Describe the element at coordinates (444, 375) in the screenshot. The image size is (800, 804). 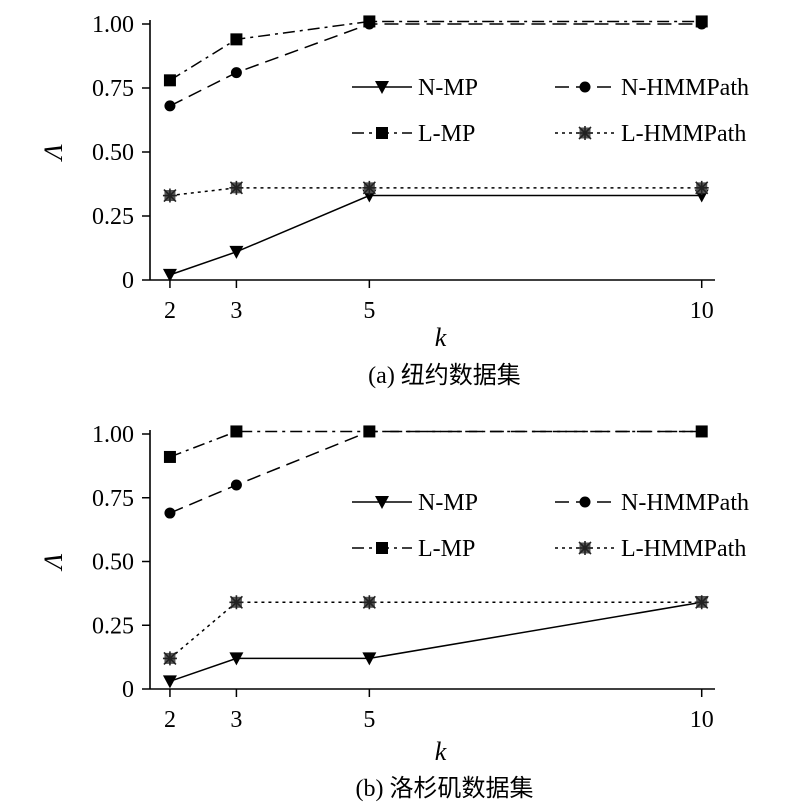
I see `panel-caption: (a) 纽约数据集` at that location.